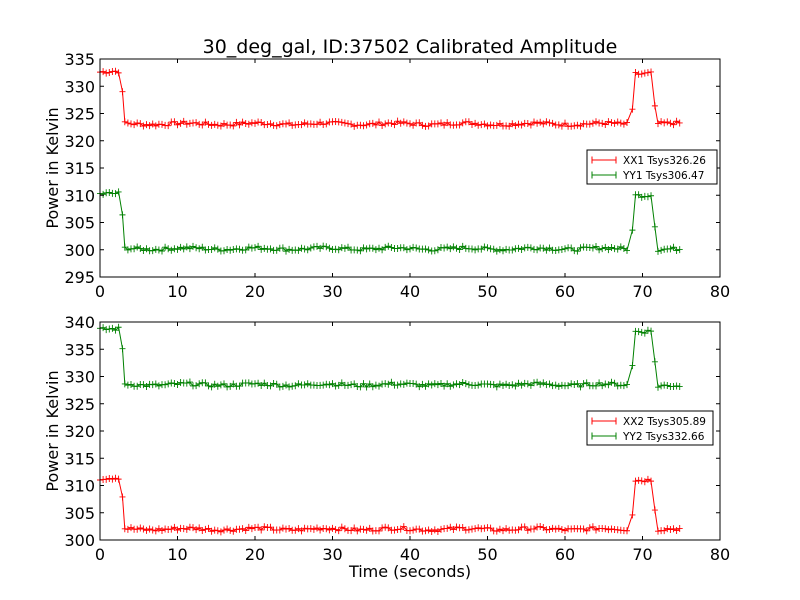 The height and width of the screenshot is (600, 800). What do you see at coordinates (389, 357) in the screenshot?
I see `series-line-yy2` at bounding box center [389, 357].